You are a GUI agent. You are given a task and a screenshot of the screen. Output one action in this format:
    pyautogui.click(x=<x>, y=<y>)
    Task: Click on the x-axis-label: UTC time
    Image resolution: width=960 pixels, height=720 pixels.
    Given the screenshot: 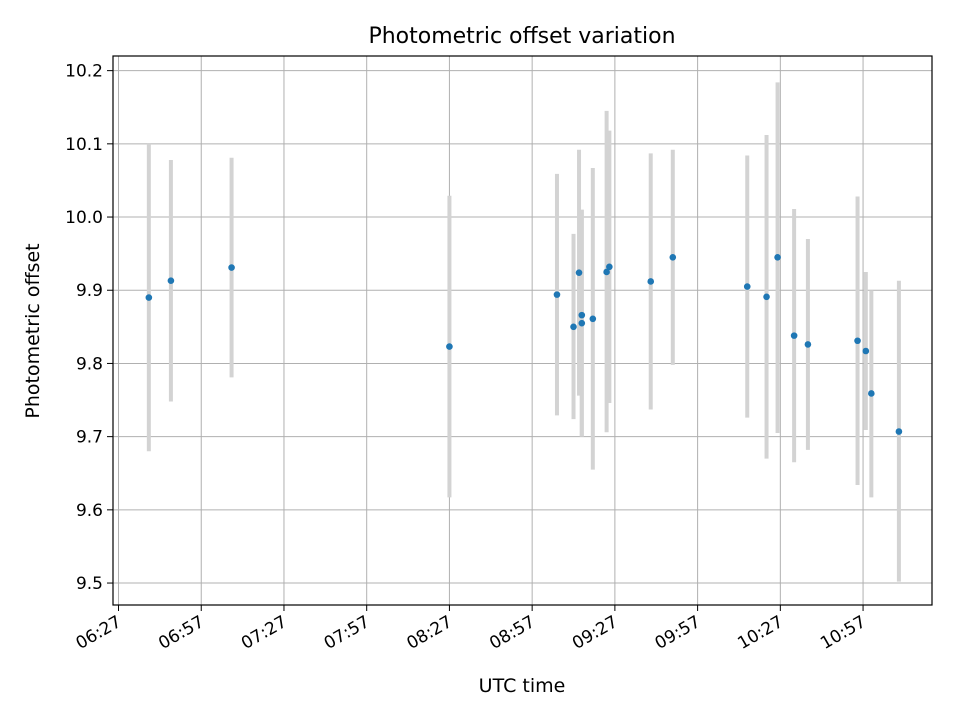 What is the action you would take?
    pyautogui.click(x=522, y=686)
    